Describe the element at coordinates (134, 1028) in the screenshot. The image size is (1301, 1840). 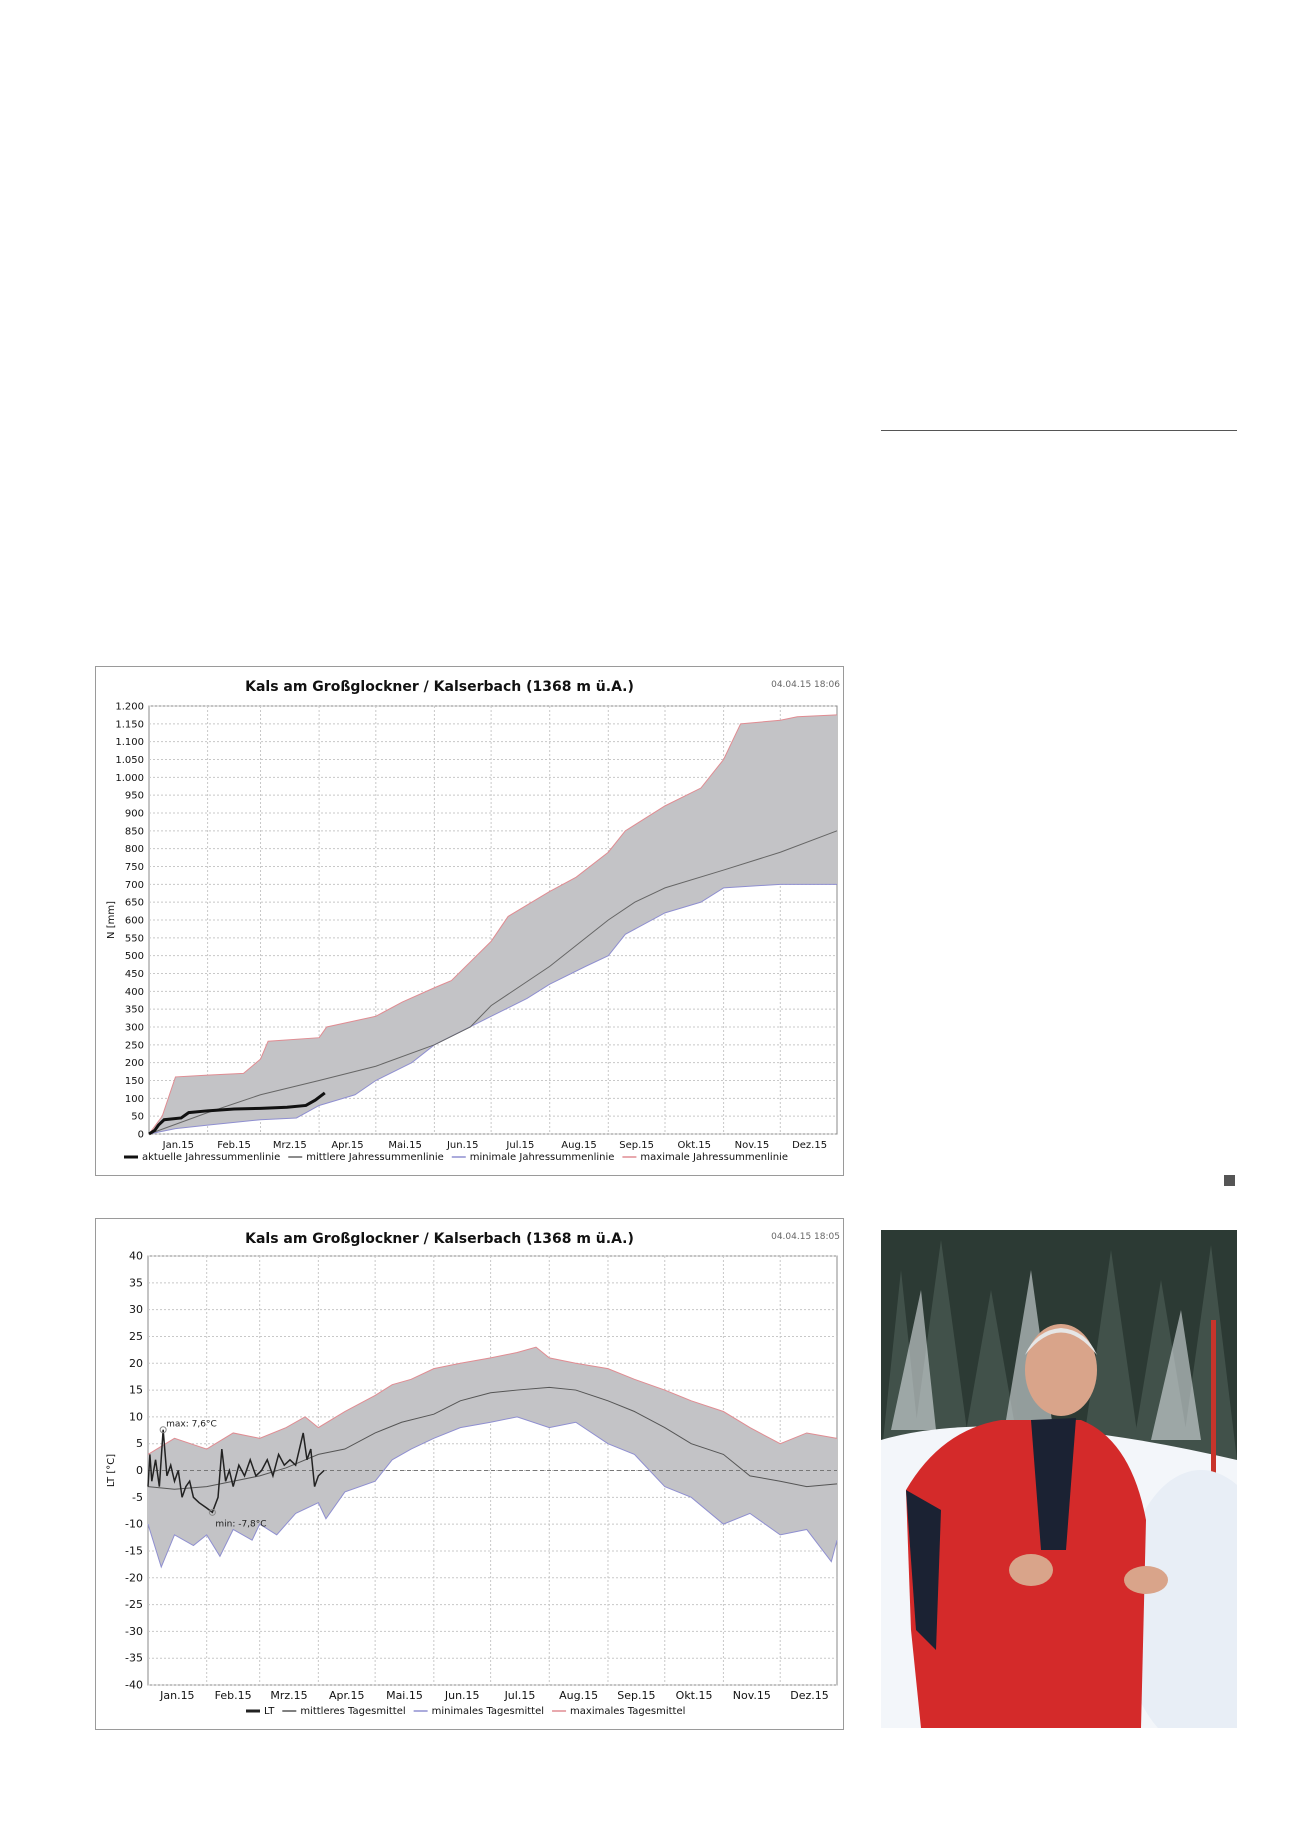
I see `y-tick-label: 300` at that location.